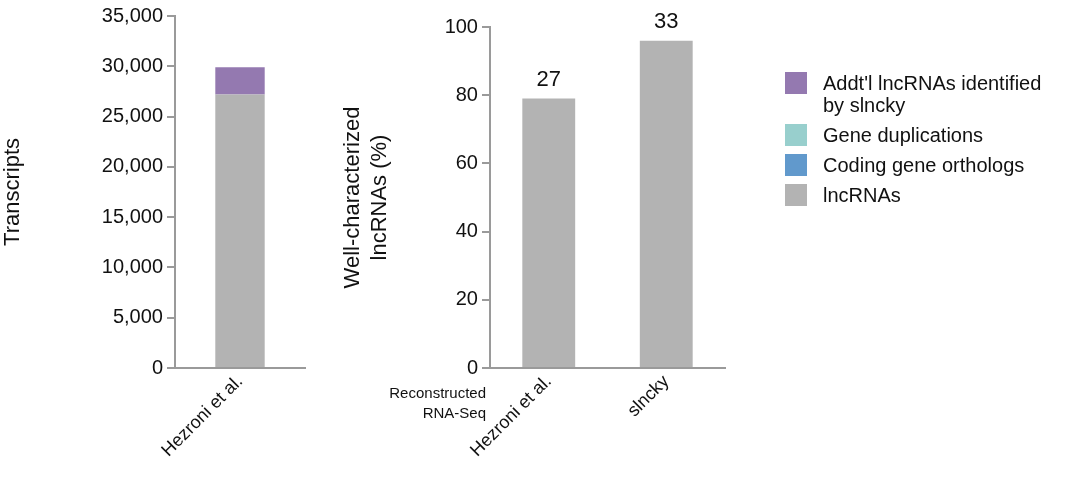 Image resolution: width=1073 pixels, height=502 pixels. What do you see at coordinates (12, 192) in the screenshot?
I see `y-axis-title: Transcripts` at bounding box center [12, 192].